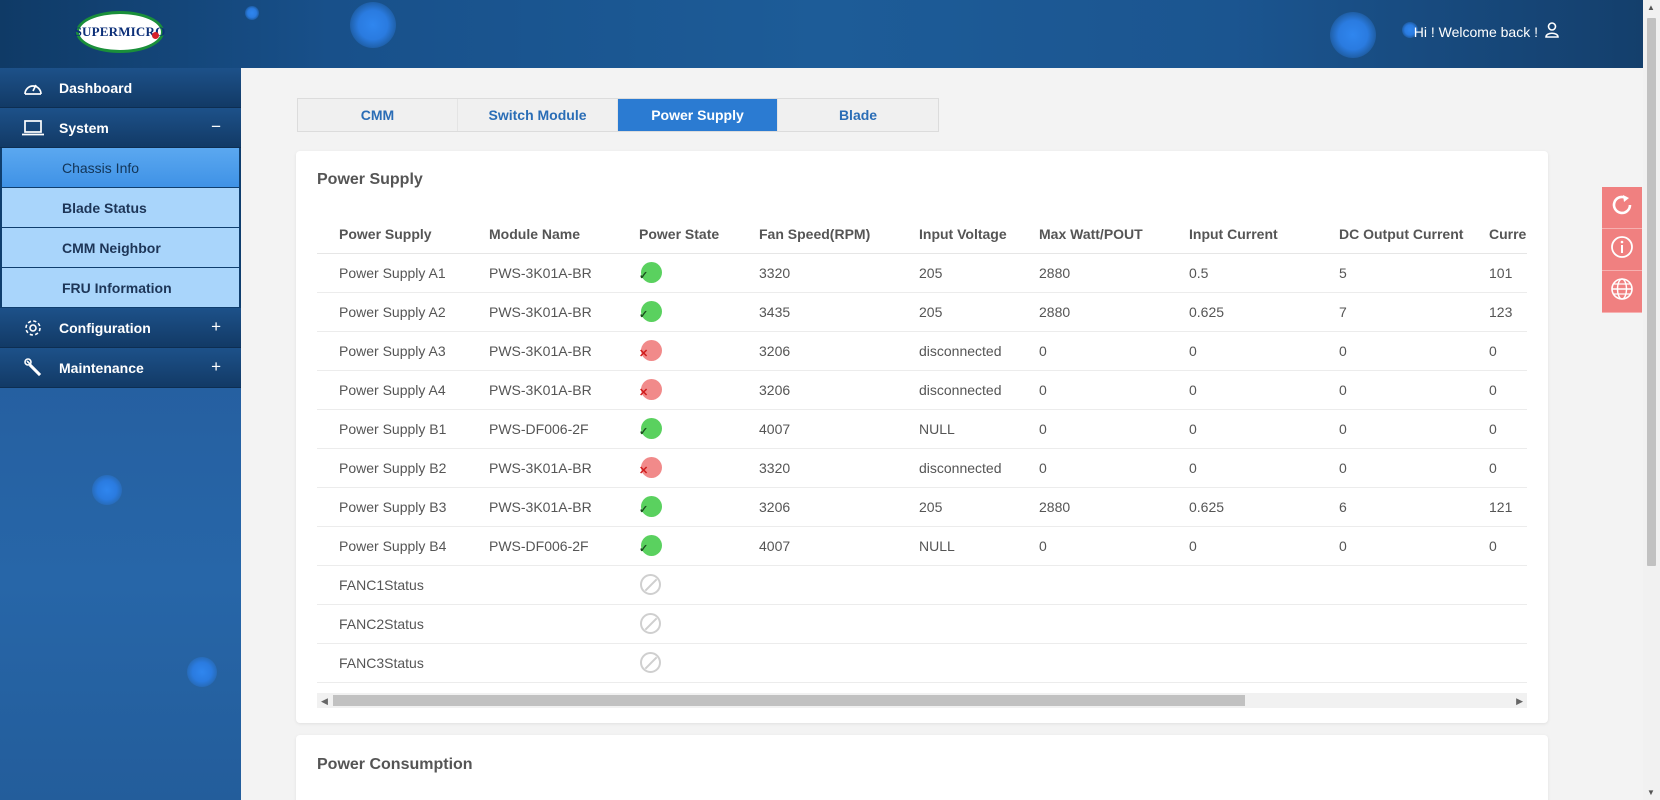 The image size is (1660, 800). Describe the element at coordinates (111, 247) in the screenshot. I see `sidebar-item-label: CMM Neighbor` at that location.